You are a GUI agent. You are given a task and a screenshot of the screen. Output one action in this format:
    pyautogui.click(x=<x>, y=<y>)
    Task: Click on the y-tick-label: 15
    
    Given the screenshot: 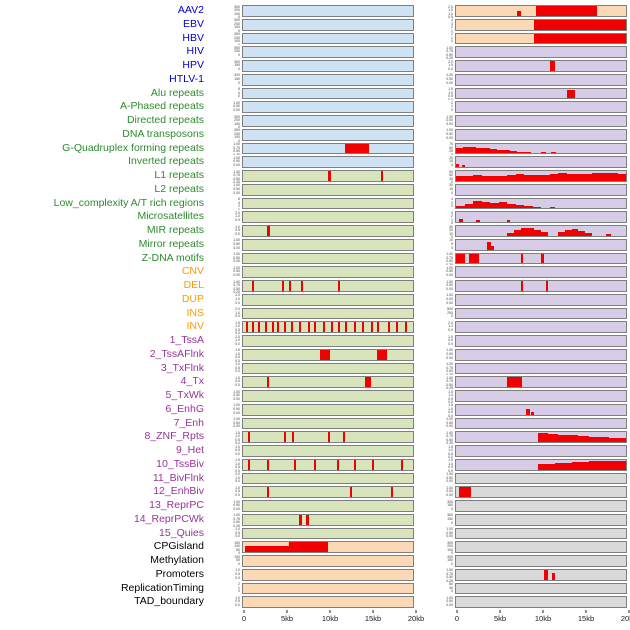 What is the action you would take?
    pyautogui.click(x=451, y=188)
    